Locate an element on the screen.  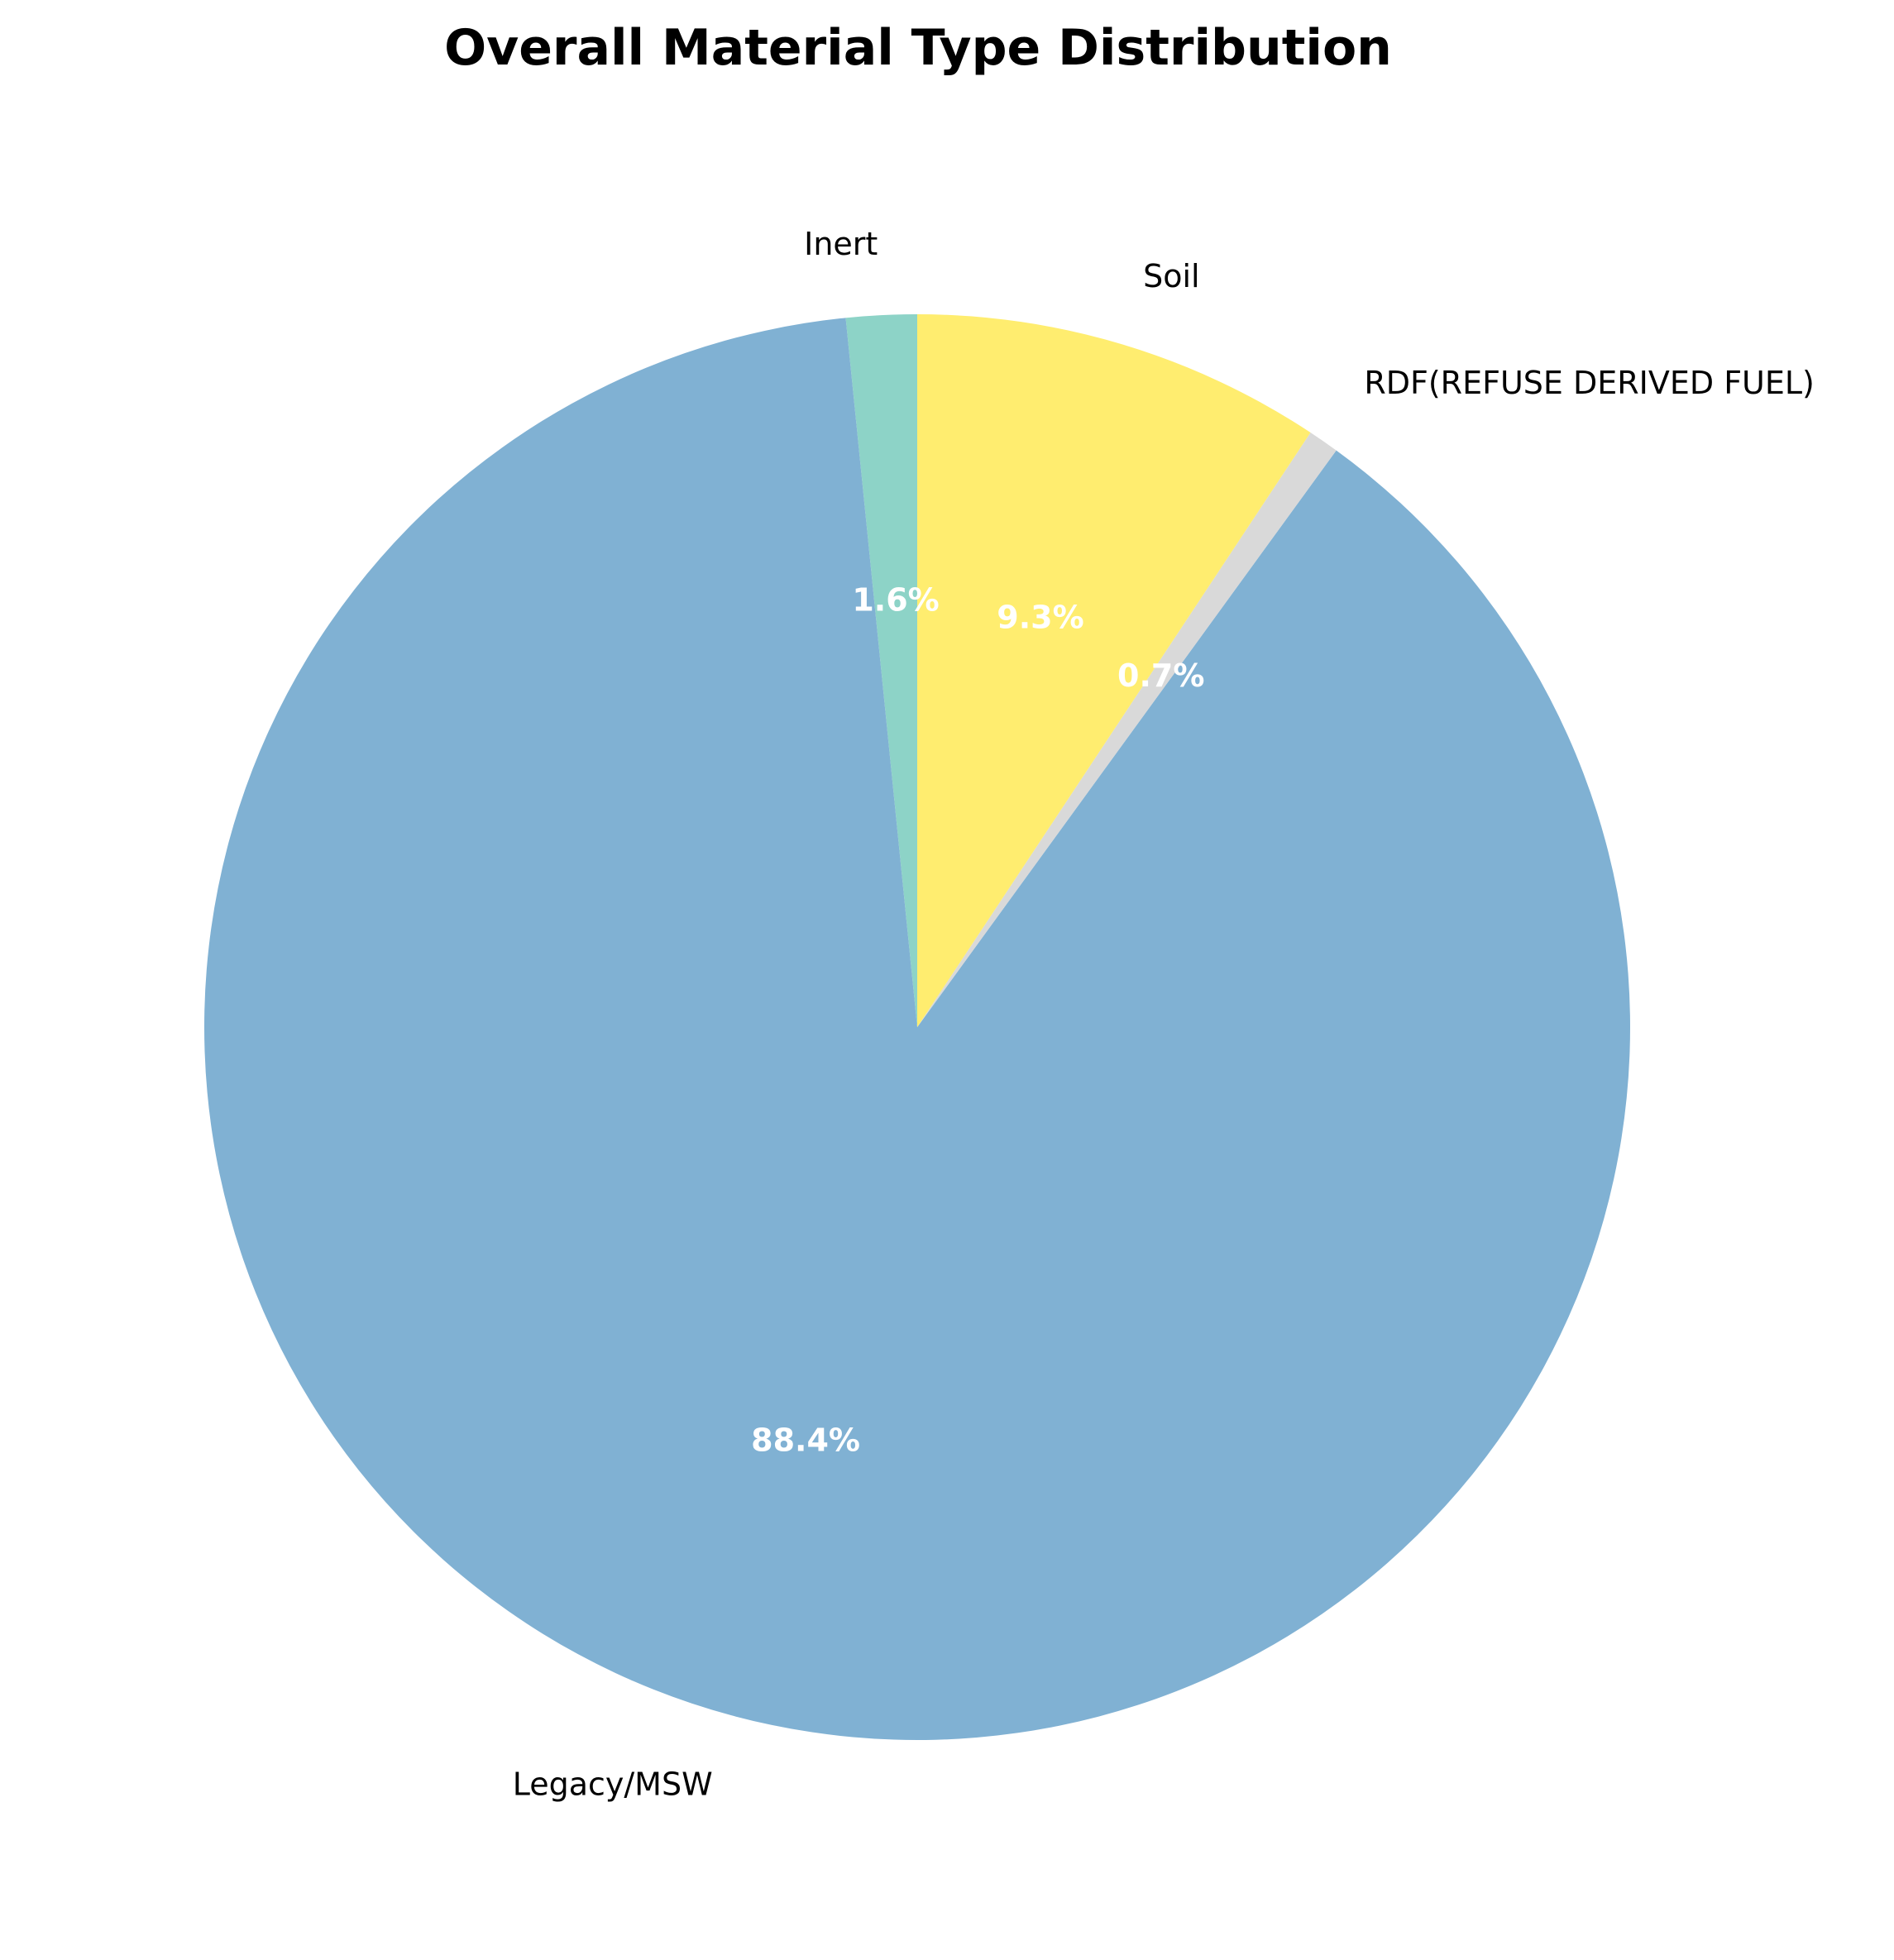
percent-label-inert: 1.6% is located at coordinates (895, 599).